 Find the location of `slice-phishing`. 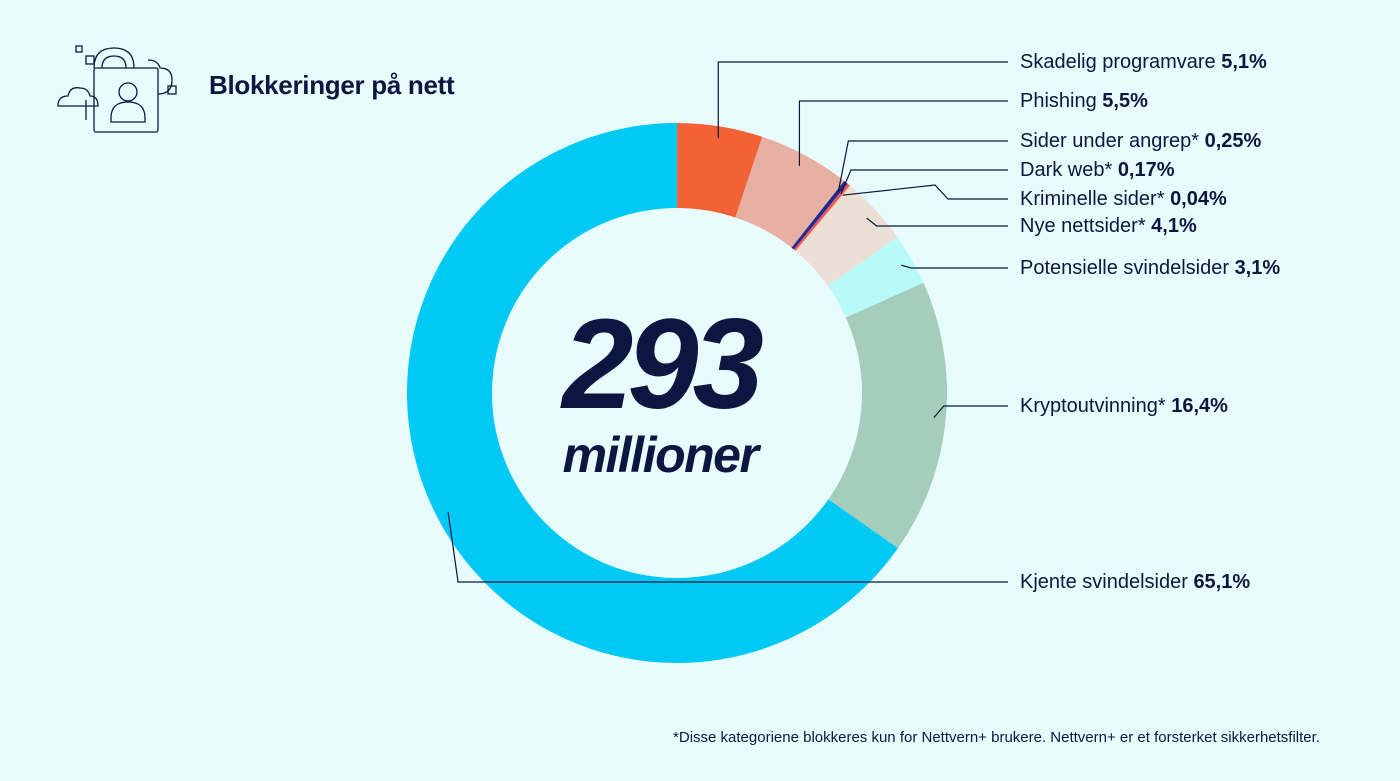

slice-phishing is located at coordinates (790, 192).